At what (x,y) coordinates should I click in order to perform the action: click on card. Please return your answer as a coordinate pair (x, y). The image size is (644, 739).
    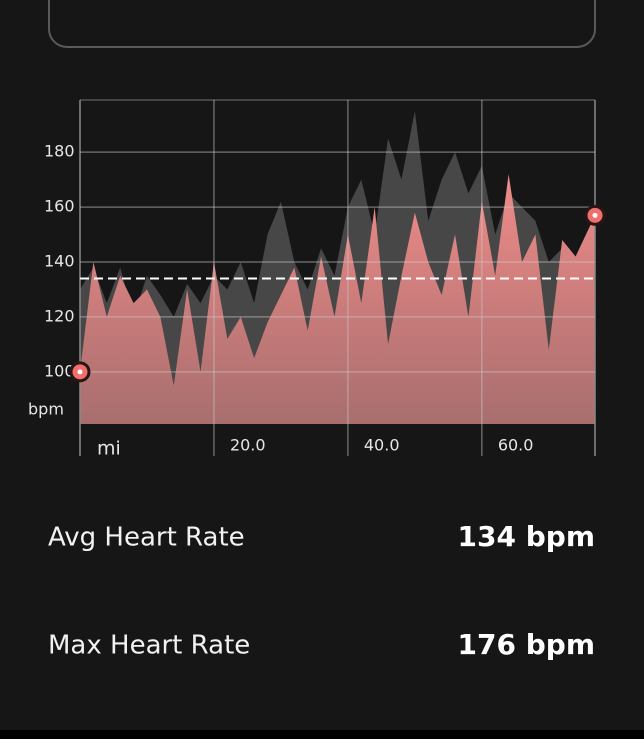
    Looking at the image, I should click on (322, 24).